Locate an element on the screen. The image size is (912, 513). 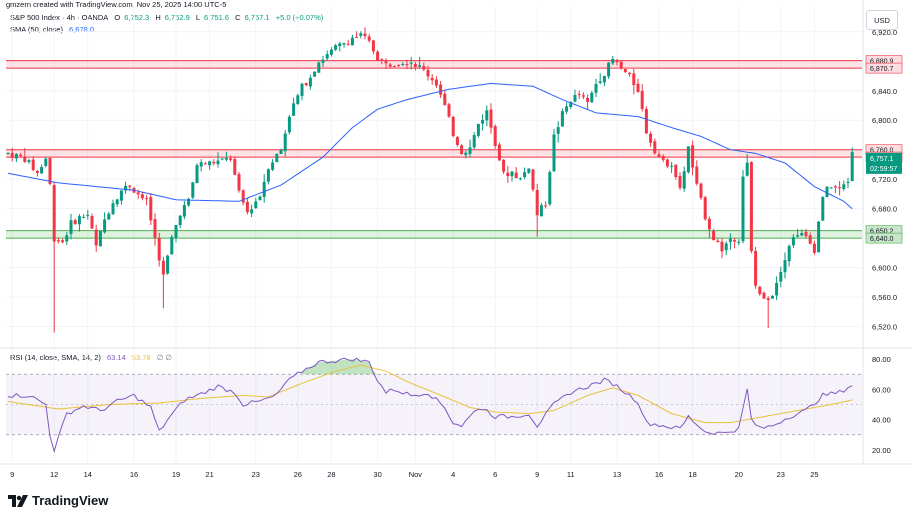
close-label: C is located at coordinates (238, 17).